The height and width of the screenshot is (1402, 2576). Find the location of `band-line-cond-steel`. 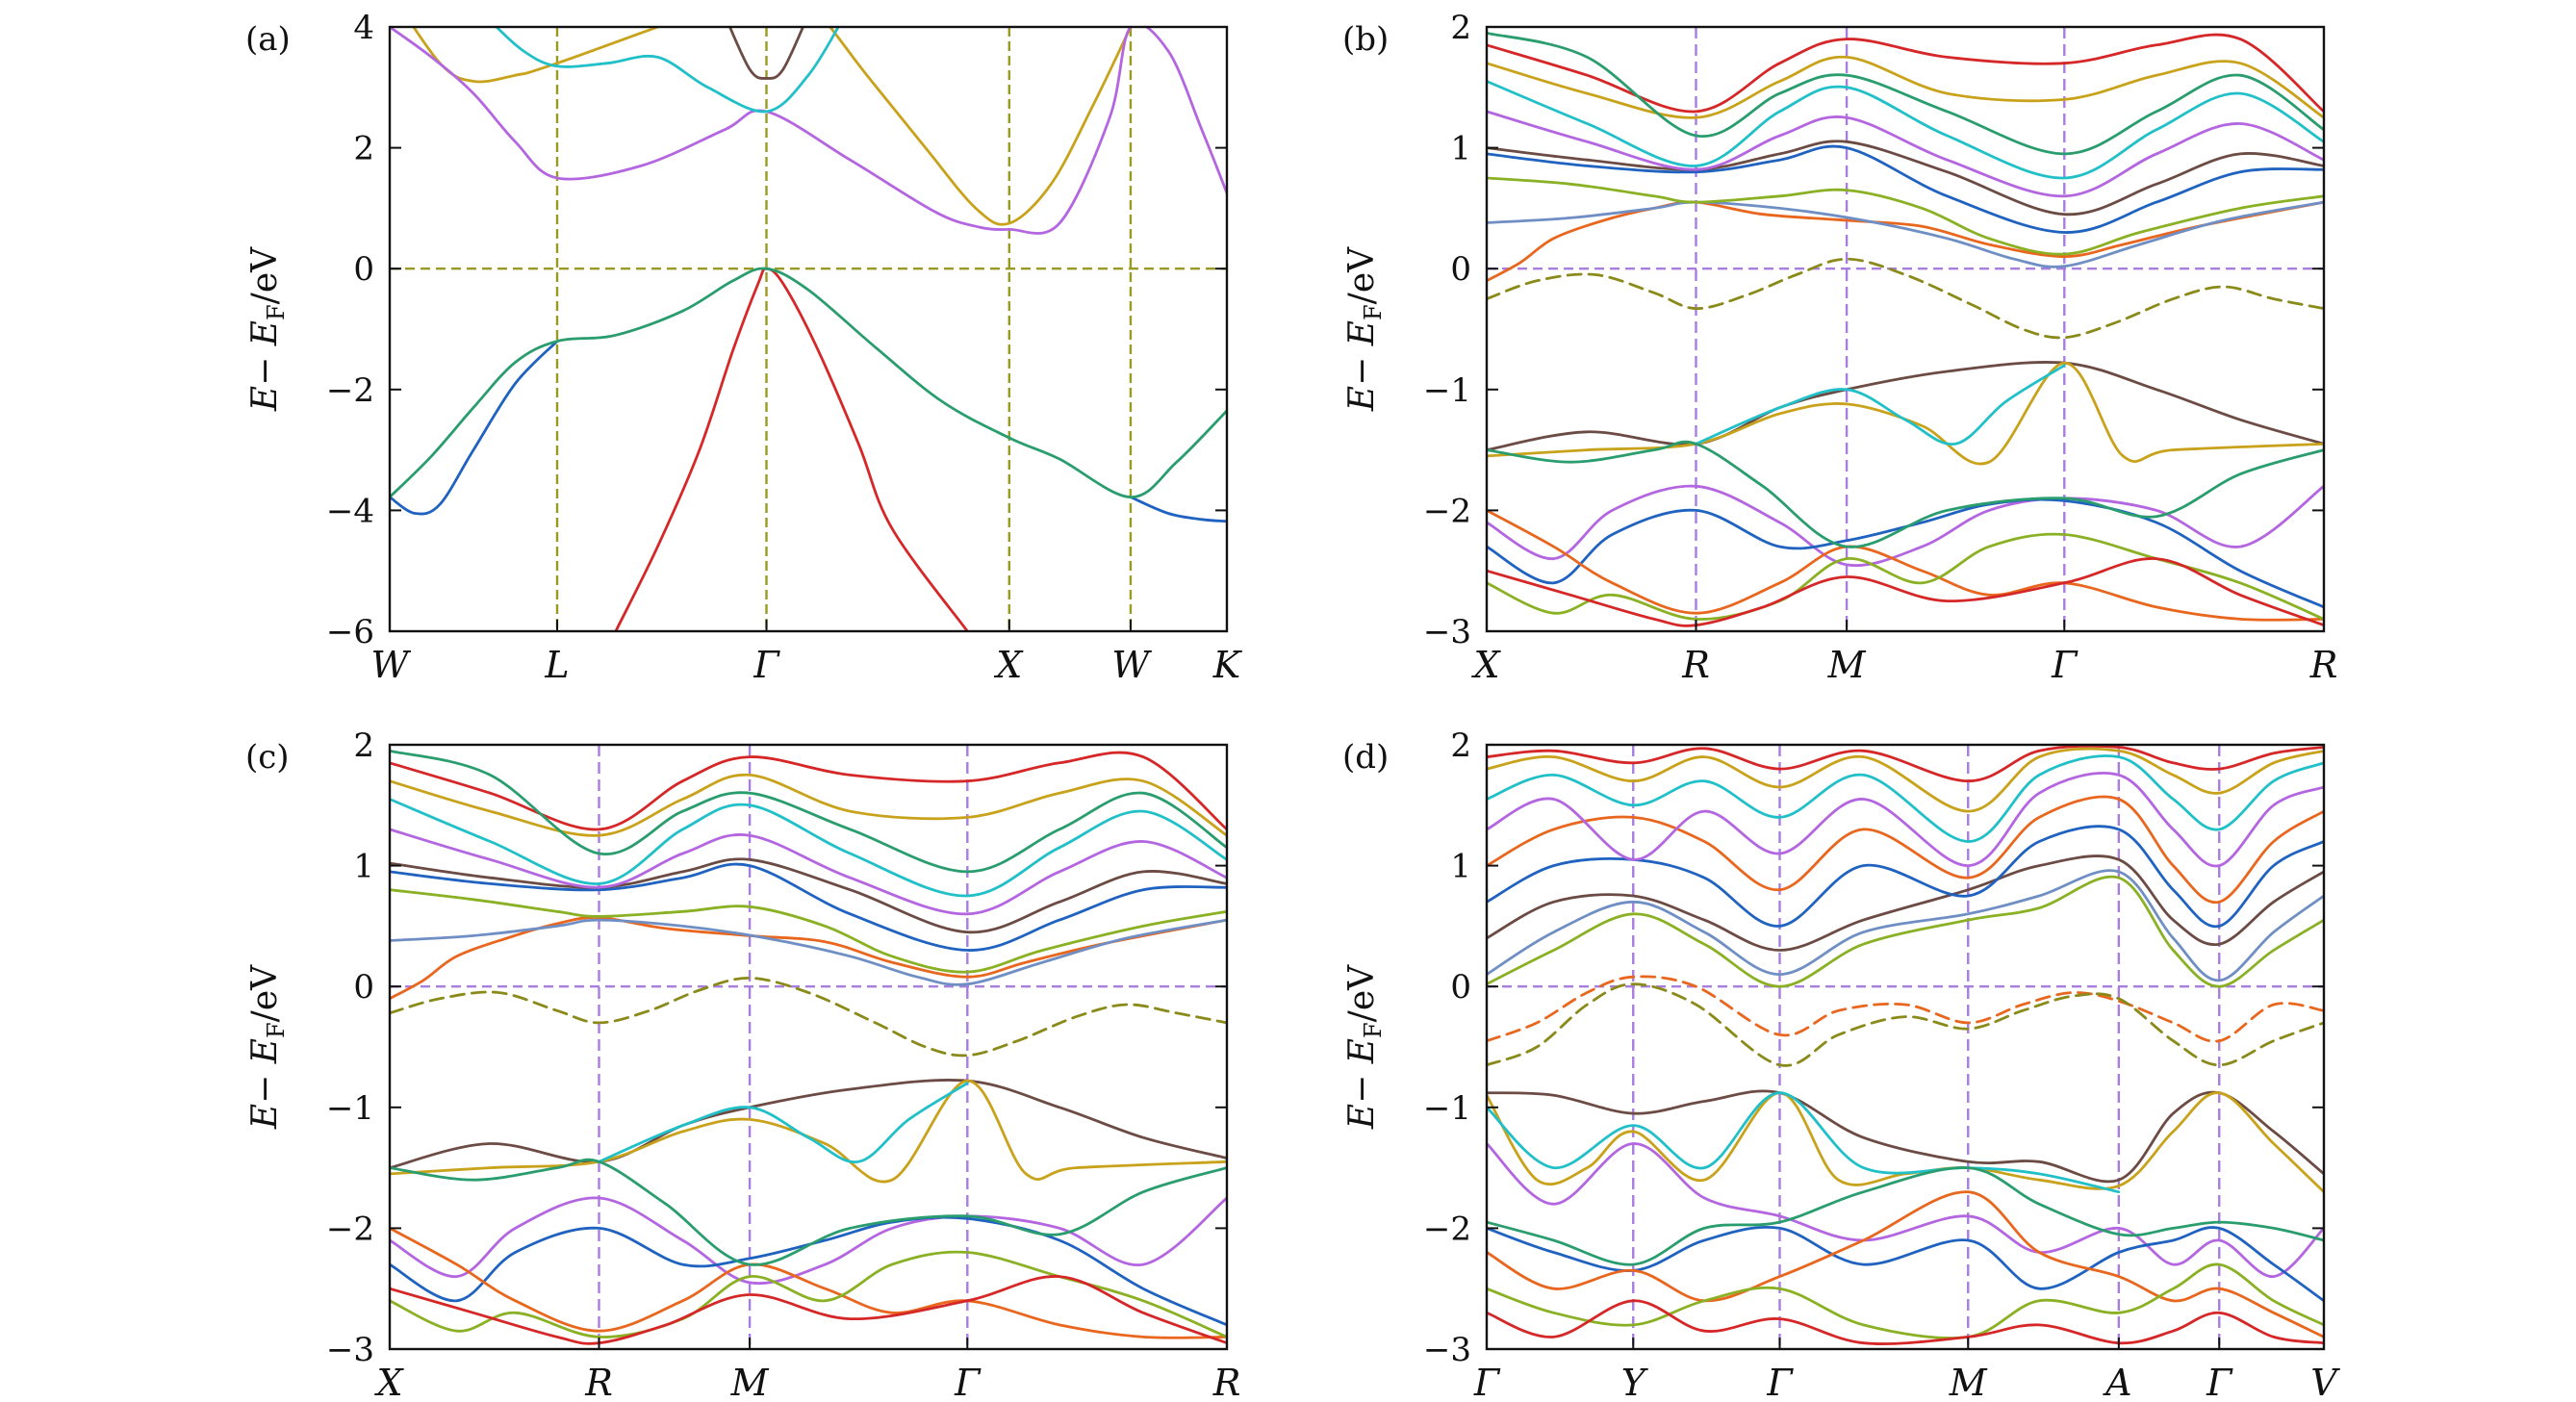

band-line-cond-steel is located at coordinates (1905, 925).